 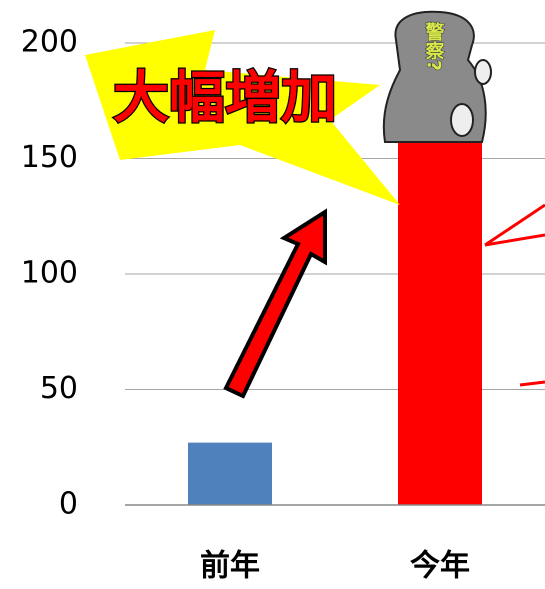 I want to click on cop-label: 警察?, so click(x=434, y=46).